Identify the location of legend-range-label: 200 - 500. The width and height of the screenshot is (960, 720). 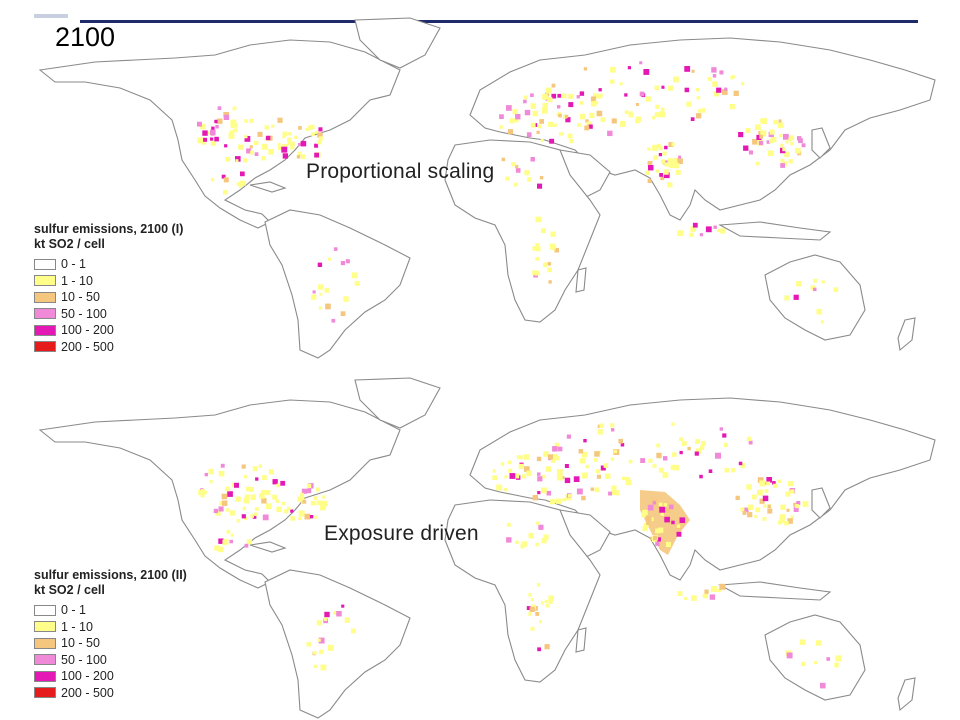
(87, 692).